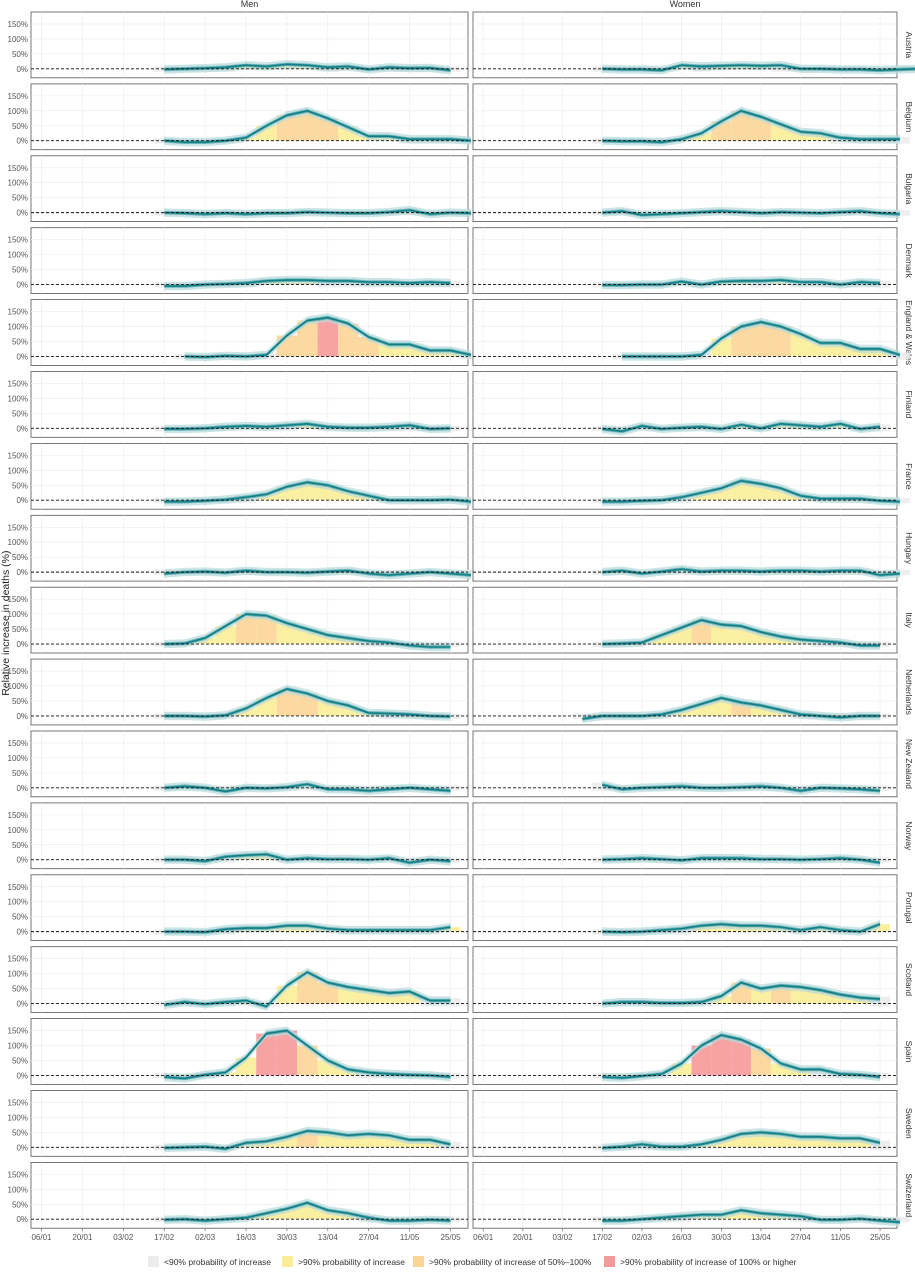 Image resolution: width=915 pixels, height=1285 pixels. I want to click on row-label-austria: Austria, so click(909, 45).